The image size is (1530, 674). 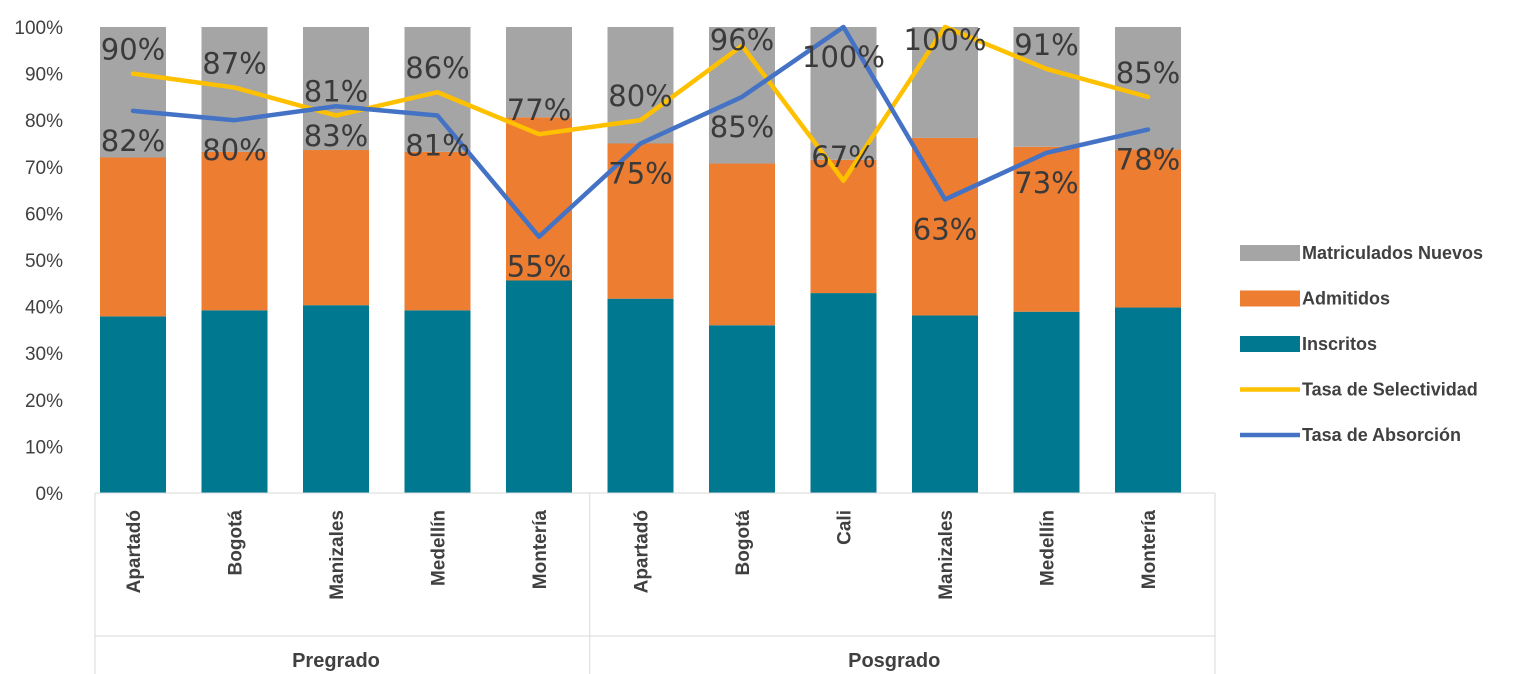 I want to click on data-label-absorcion: 75%, so click(x=640, y=174).